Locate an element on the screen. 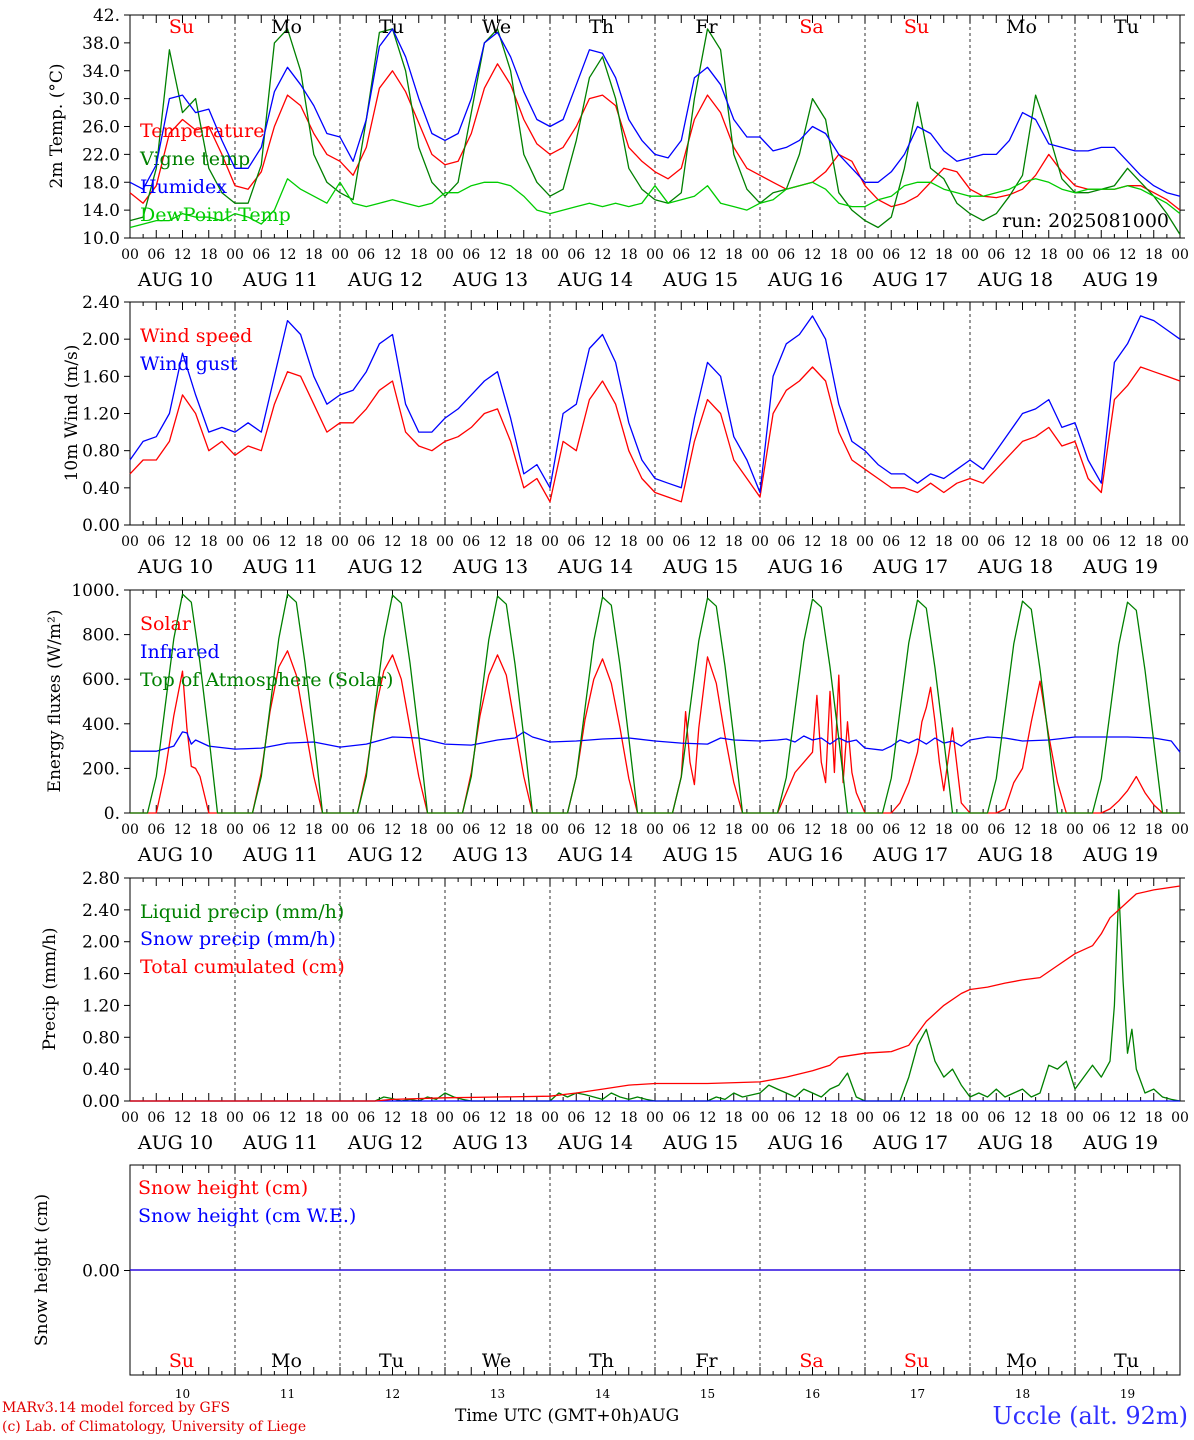 Image resolution: width=1194 pixels, height=1440 pixels. panel-frame is located at coordinates (655, 701).